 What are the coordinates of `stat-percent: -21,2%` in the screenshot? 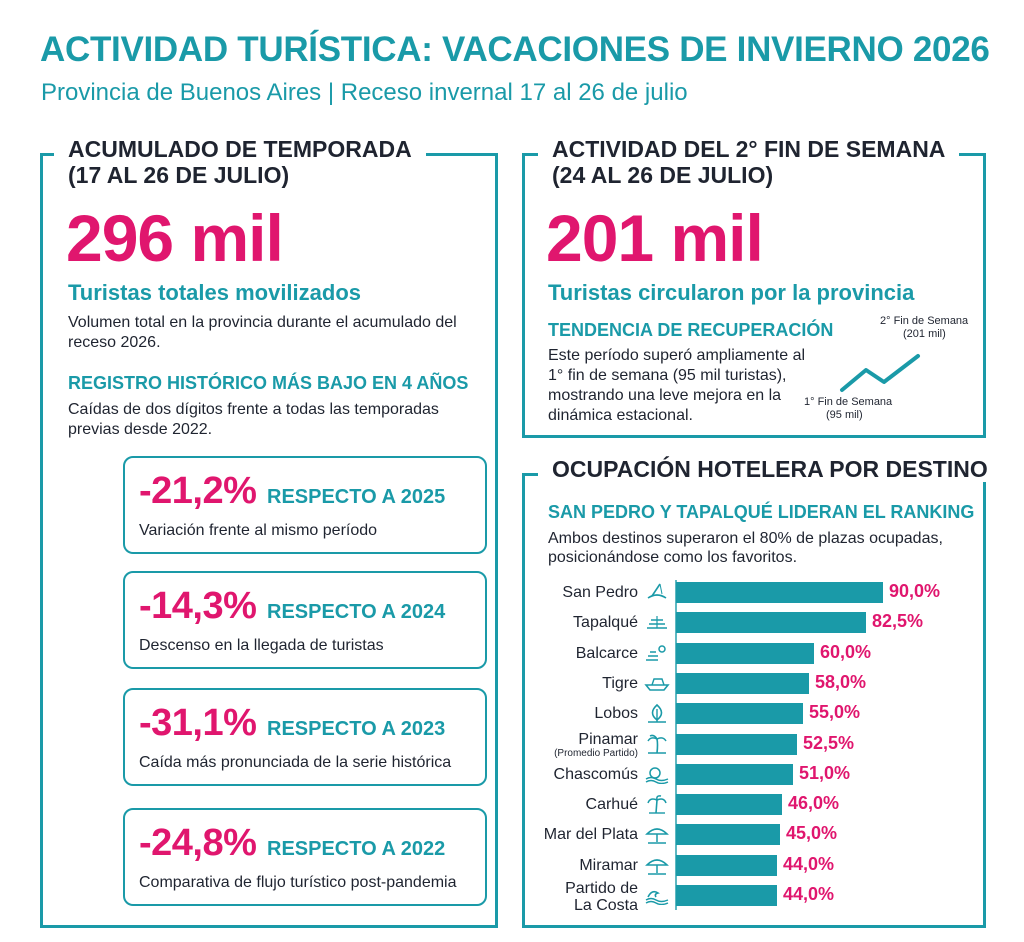 It's located at (198, 491).